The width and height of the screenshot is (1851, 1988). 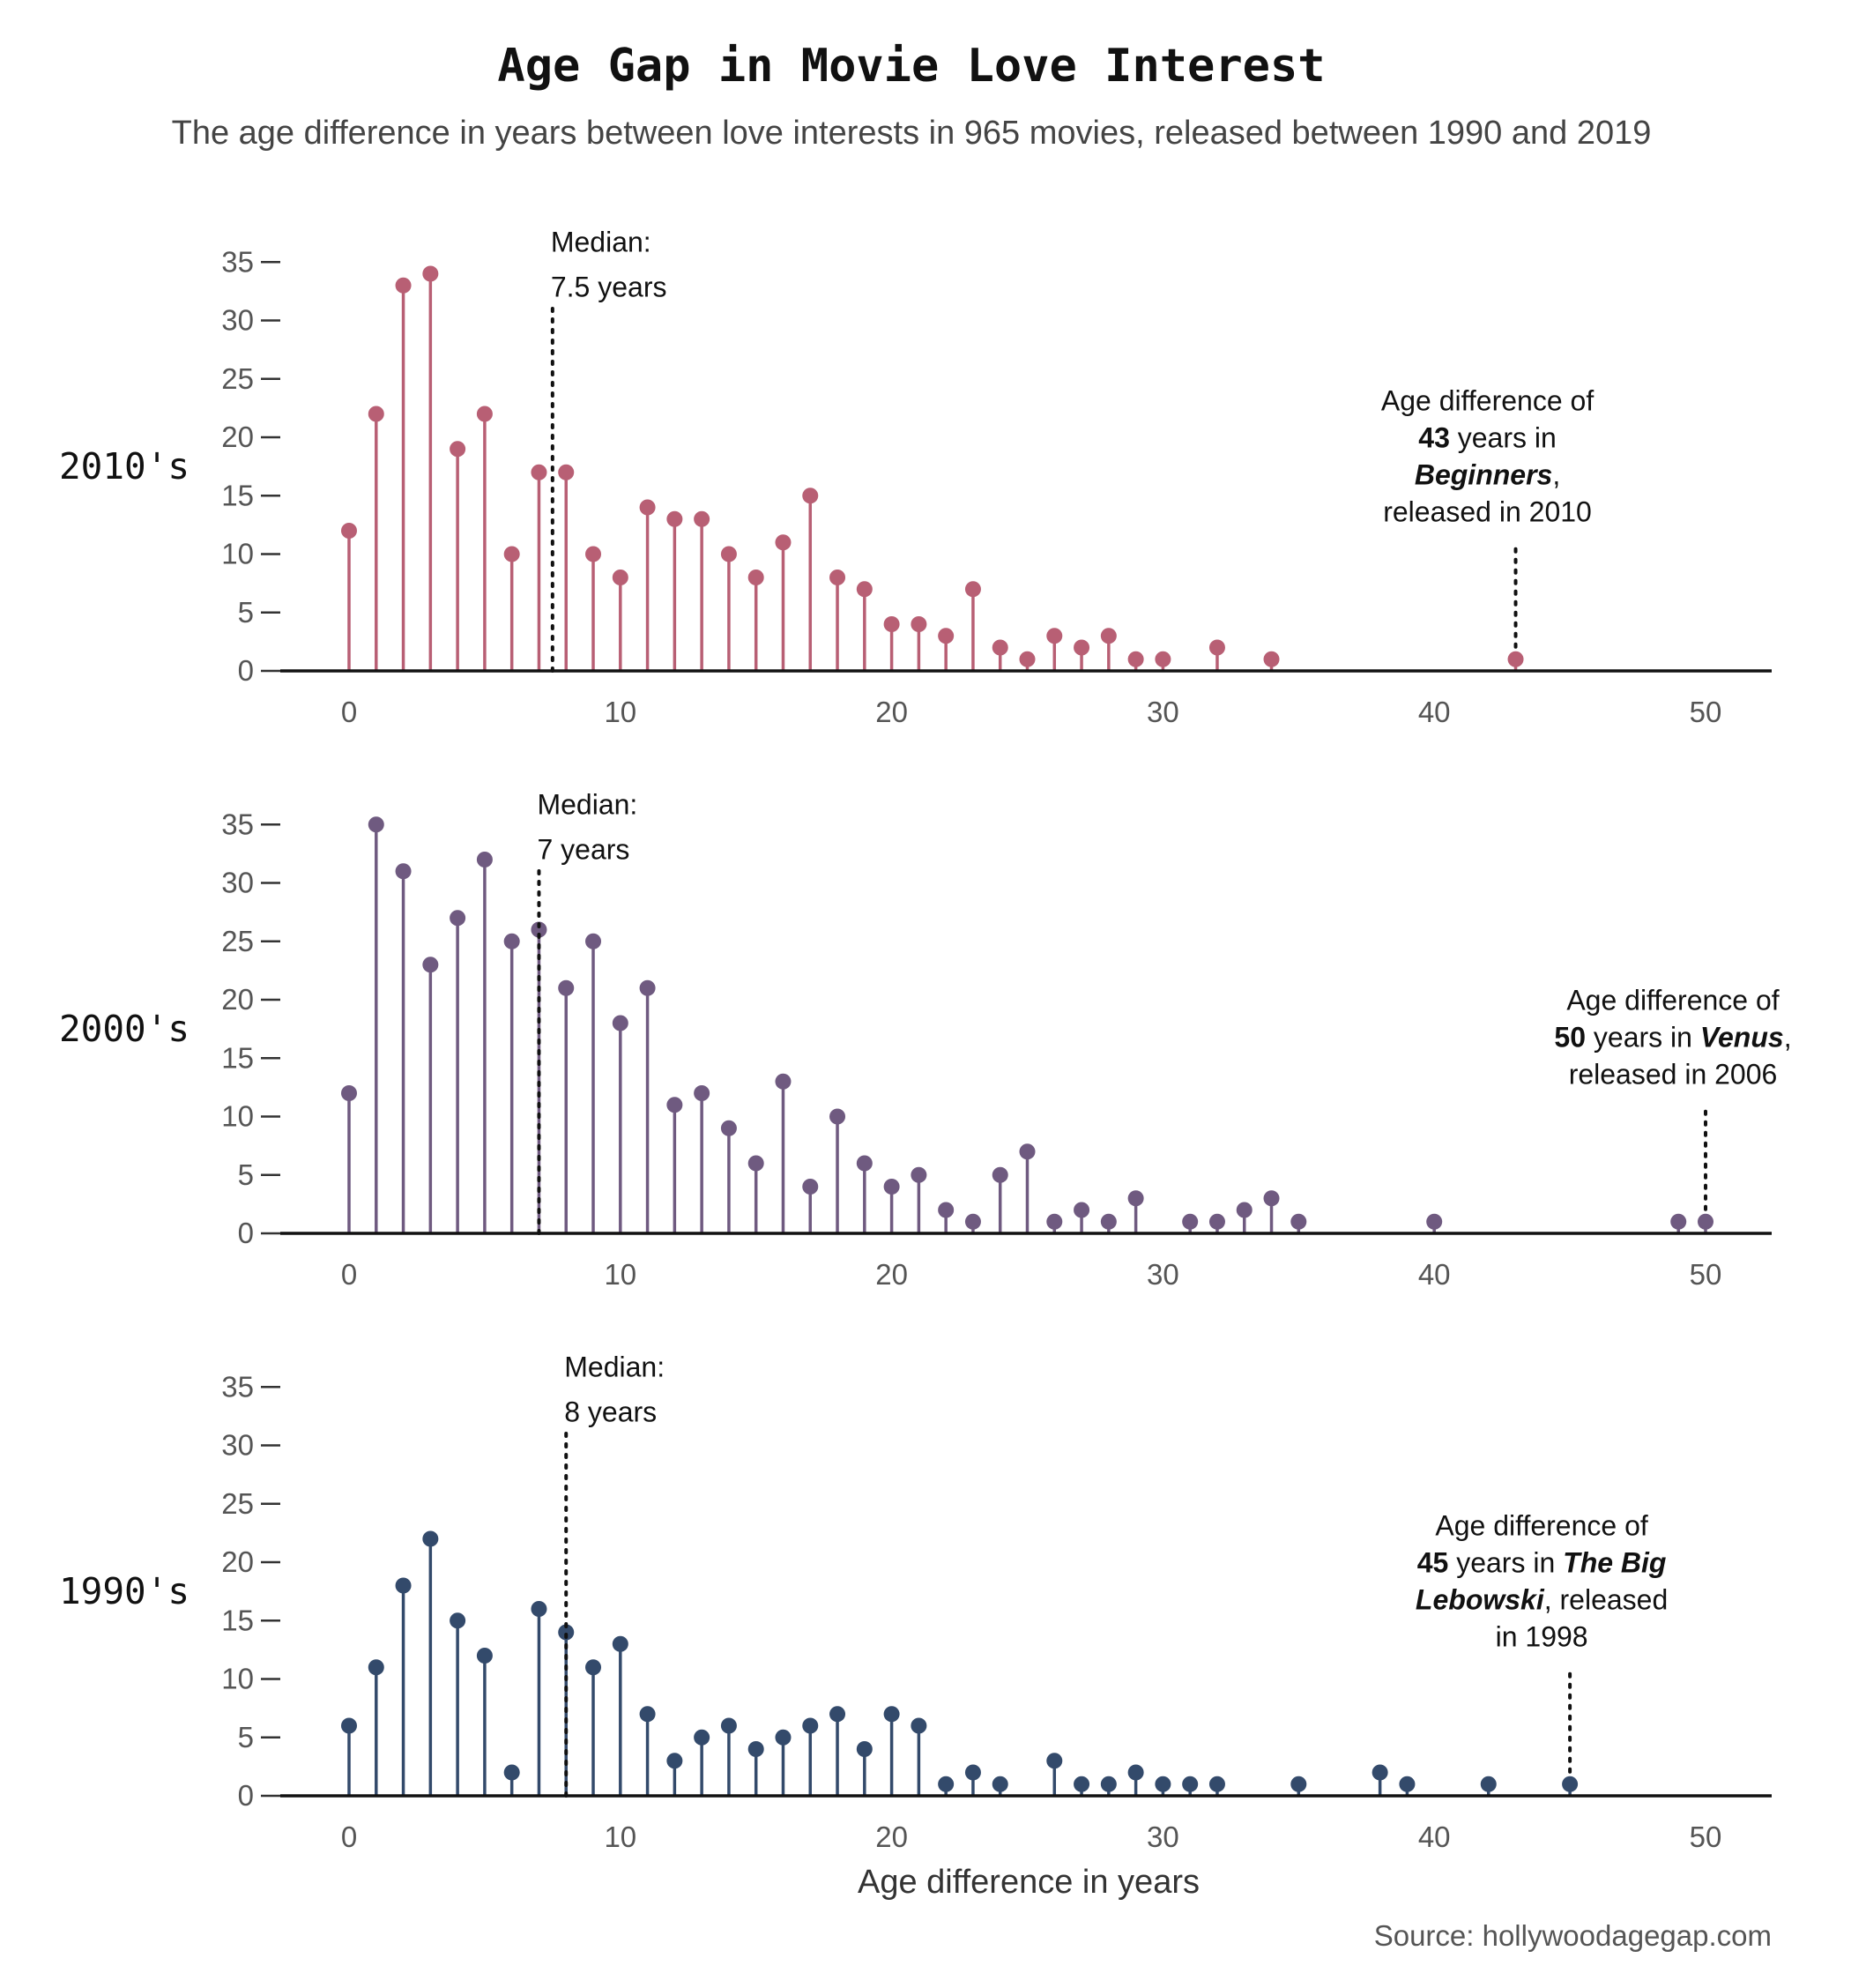 What do you see at coordinates (601, 241) in the screenshot?
I see `median-label: Median:` at bounding box center [601, 241].